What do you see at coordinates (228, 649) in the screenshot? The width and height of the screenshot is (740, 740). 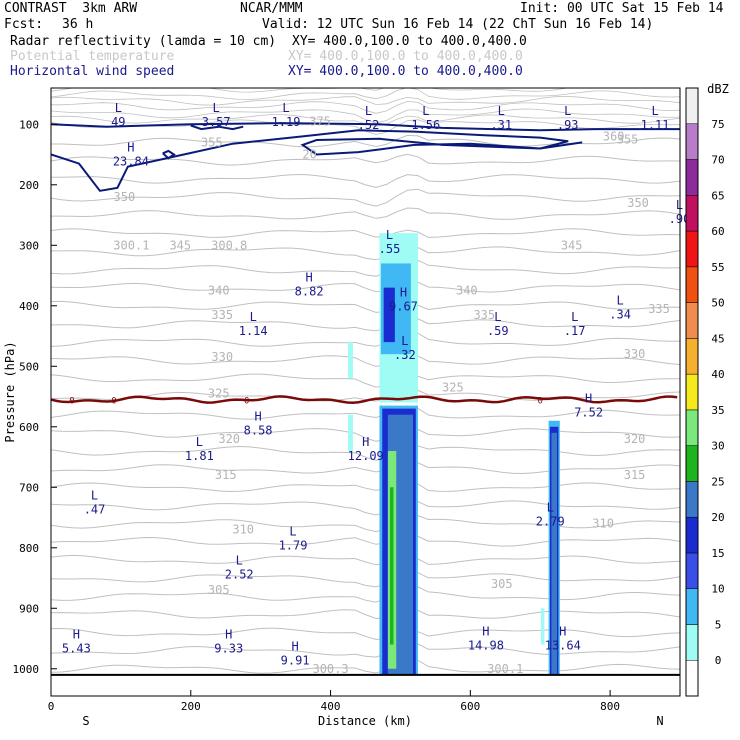 I see `extremum-value: 9.33` at bounding box center [228, 649].